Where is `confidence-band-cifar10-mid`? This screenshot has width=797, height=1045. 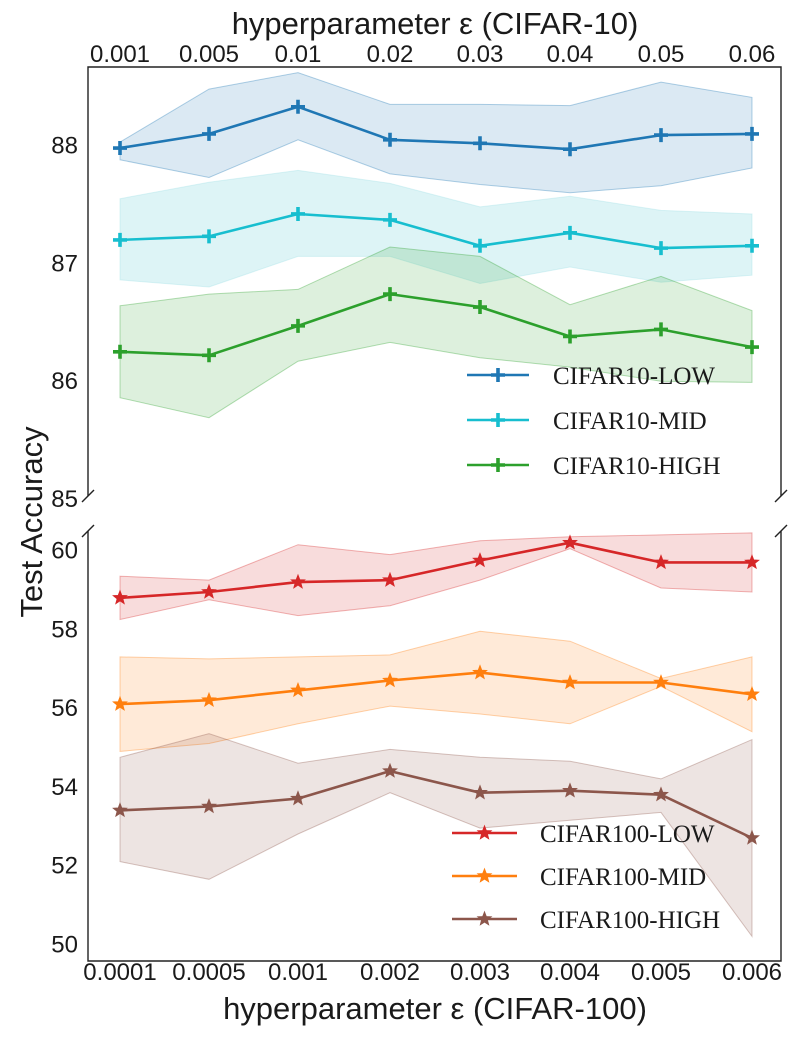 confidence-band-cifar10-mid is located at coordinates (436, 228).